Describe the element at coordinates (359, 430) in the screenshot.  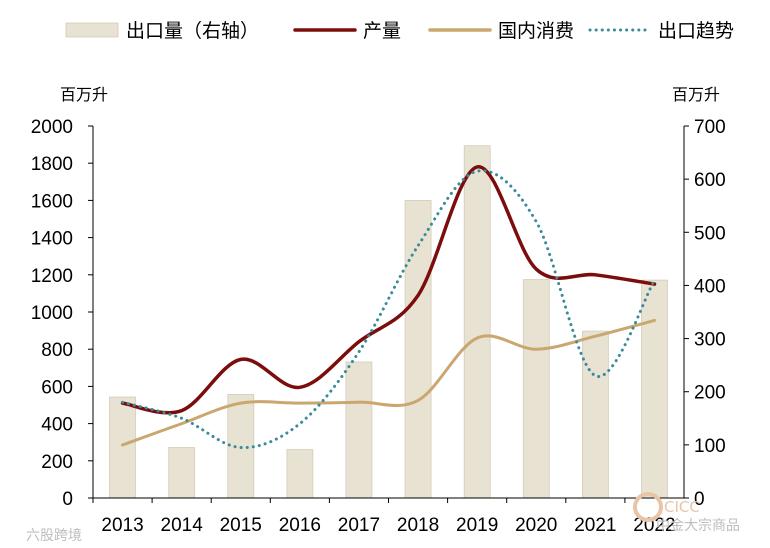
I see `bar-2017` at that location.